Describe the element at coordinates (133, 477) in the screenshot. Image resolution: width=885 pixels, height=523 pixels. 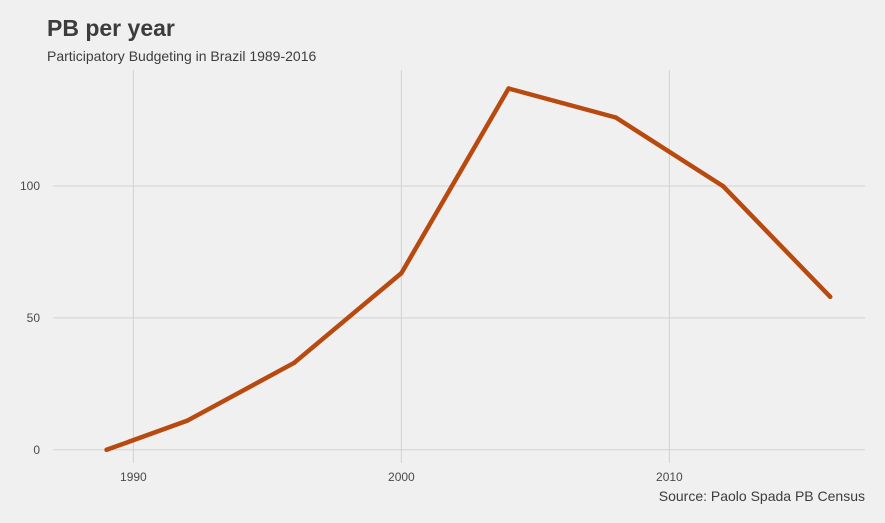
I see `x-tick-label: 1990` at that location.